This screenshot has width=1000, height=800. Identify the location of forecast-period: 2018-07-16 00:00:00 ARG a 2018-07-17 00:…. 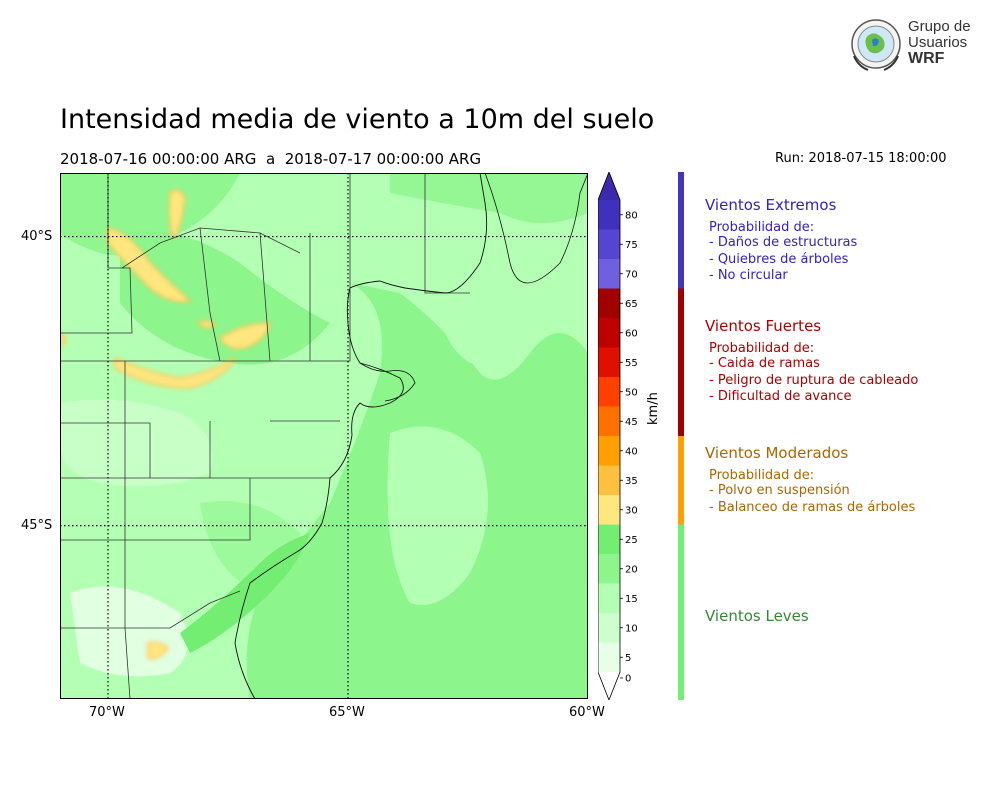
(270, 159).